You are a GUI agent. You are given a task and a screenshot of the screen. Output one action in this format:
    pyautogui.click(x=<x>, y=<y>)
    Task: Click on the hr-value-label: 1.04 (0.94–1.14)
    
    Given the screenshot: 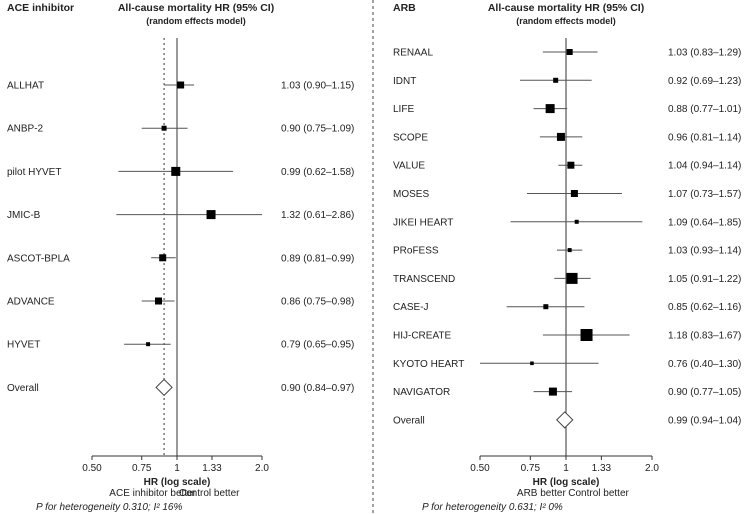 What is the action you would take?
    pyautogui.click(x=704, y=166)
    